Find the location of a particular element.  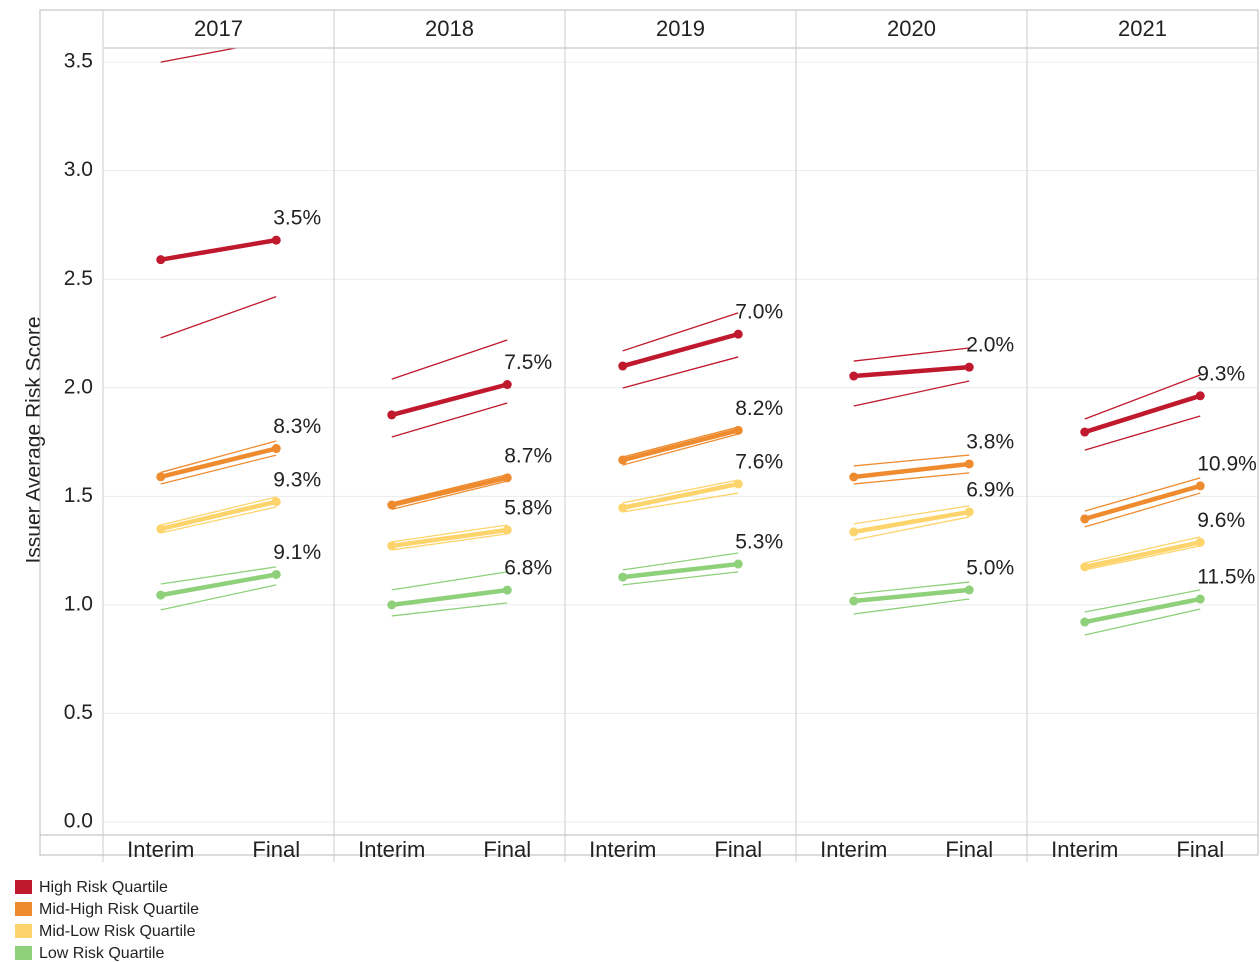

y-tick-label: 3.0 is located at coordinates (78, 169).